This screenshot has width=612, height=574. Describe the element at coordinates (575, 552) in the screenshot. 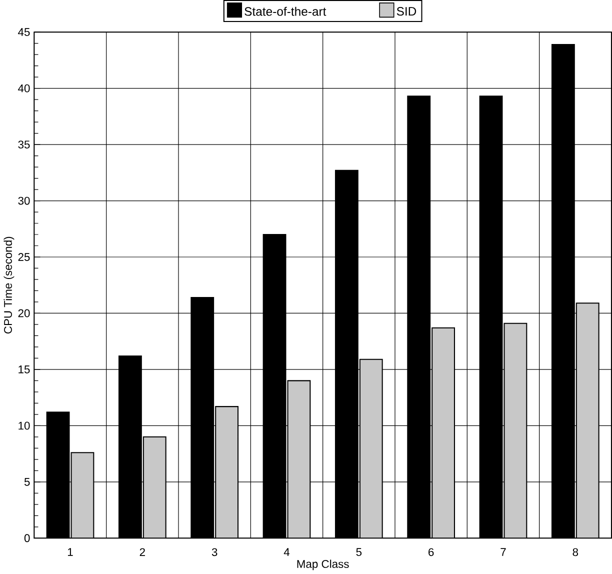

I see `x-tick-label: 8` at that location.